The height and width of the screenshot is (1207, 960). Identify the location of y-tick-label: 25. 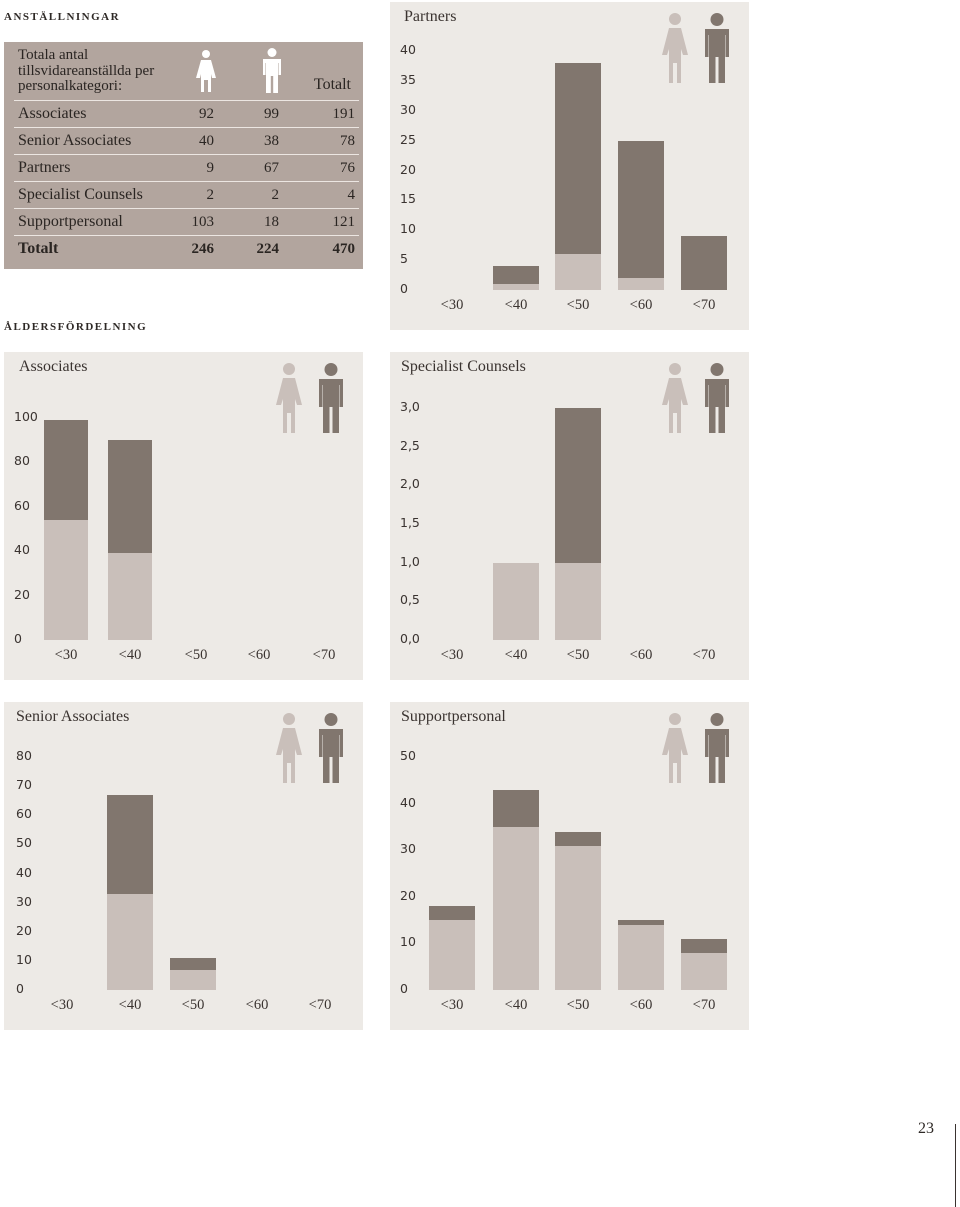
(408, 139).